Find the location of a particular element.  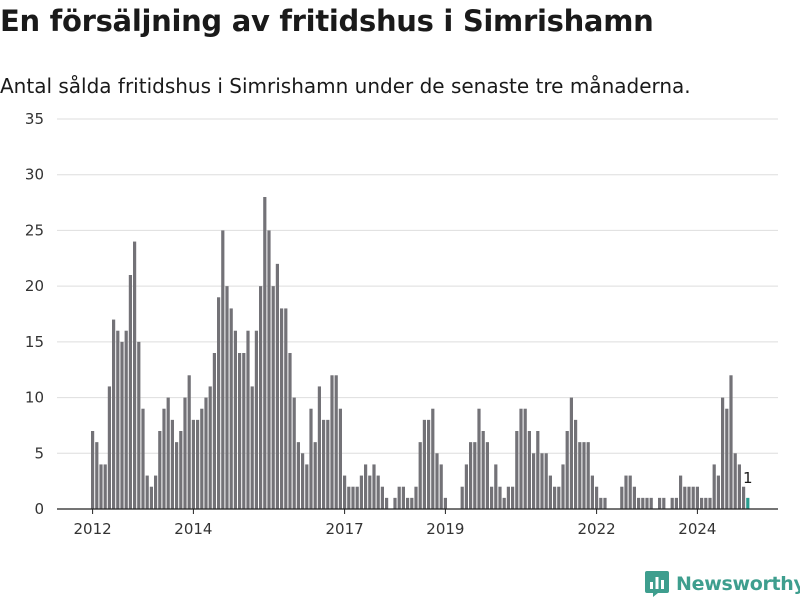

y-tick-label: 30 is located at coordinates (34, 175).